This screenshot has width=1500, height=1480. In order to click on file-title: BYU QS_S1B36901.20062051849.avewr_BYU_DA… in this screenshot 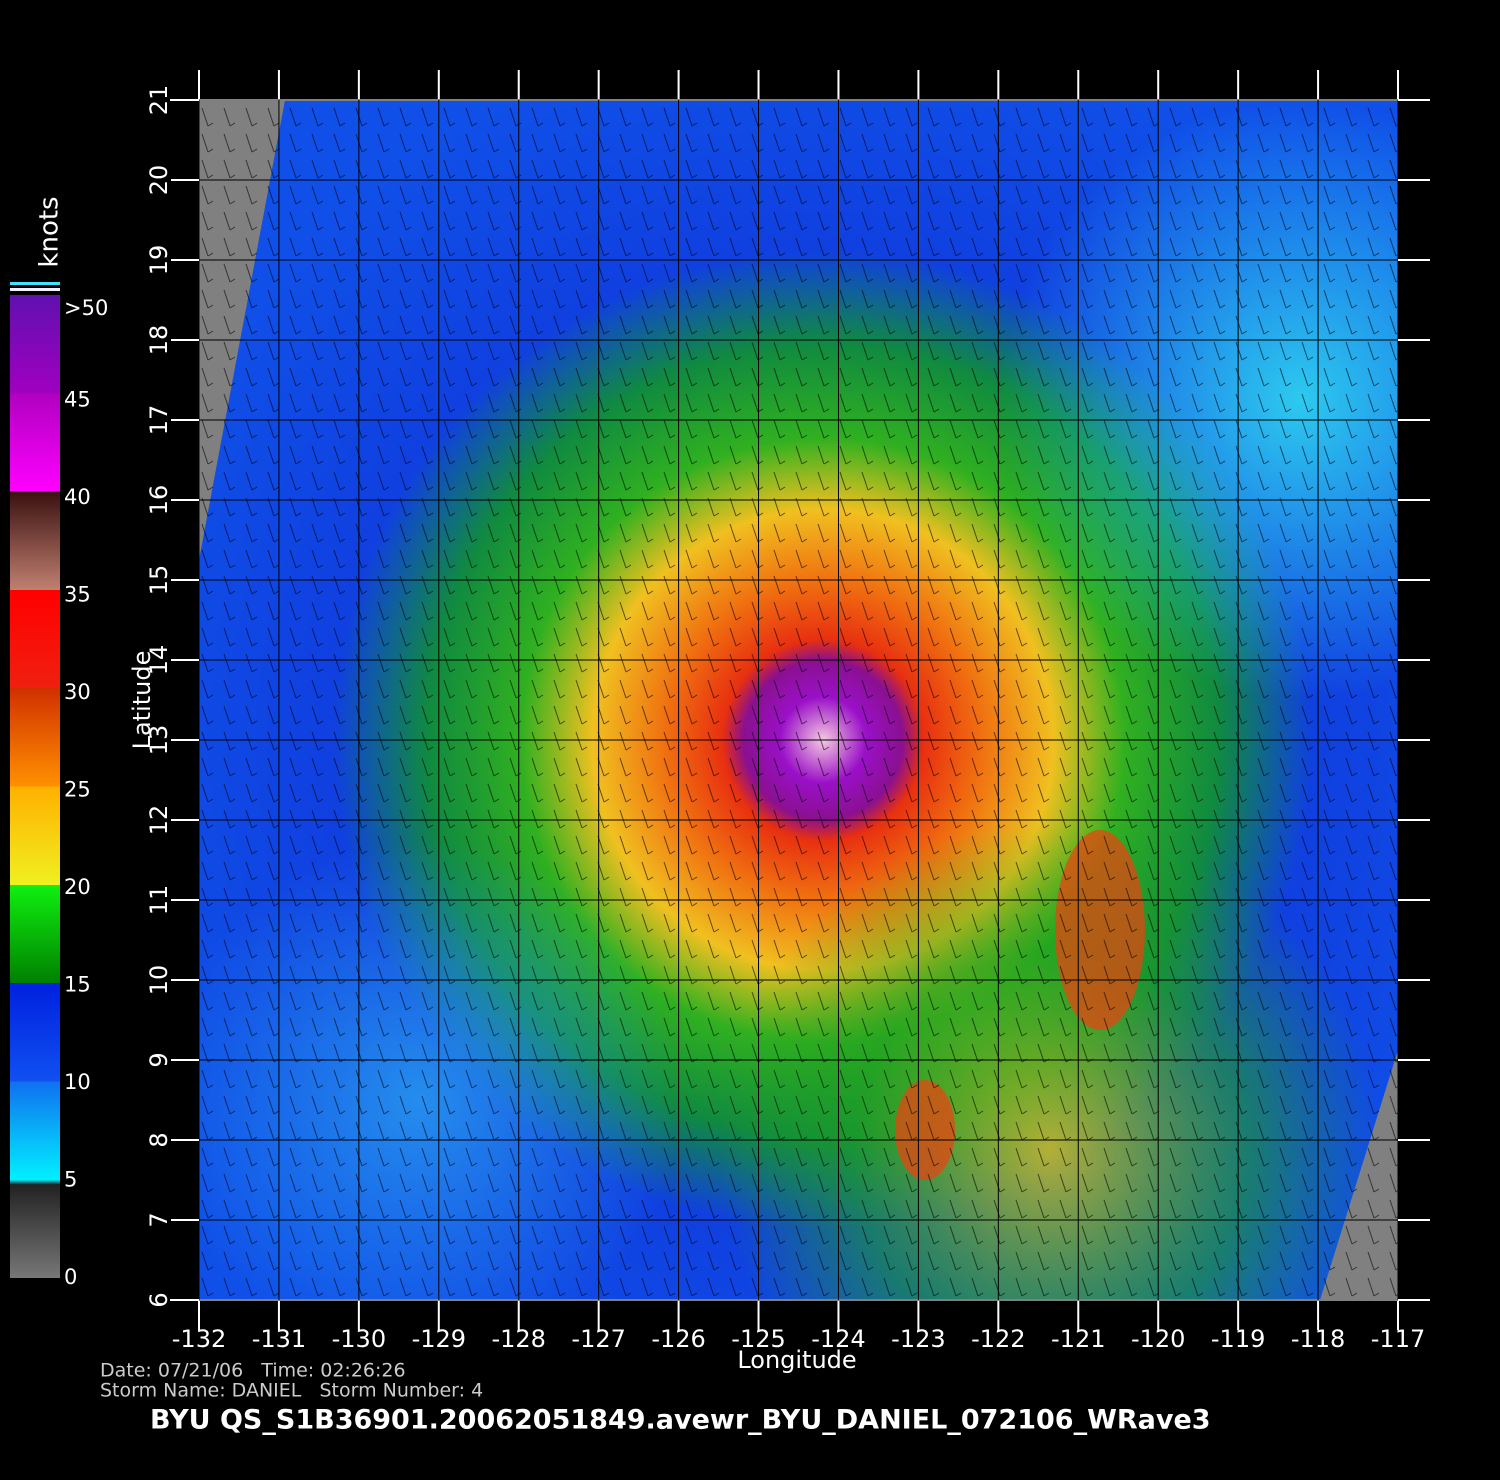, I will do `click(680, 1420)`.